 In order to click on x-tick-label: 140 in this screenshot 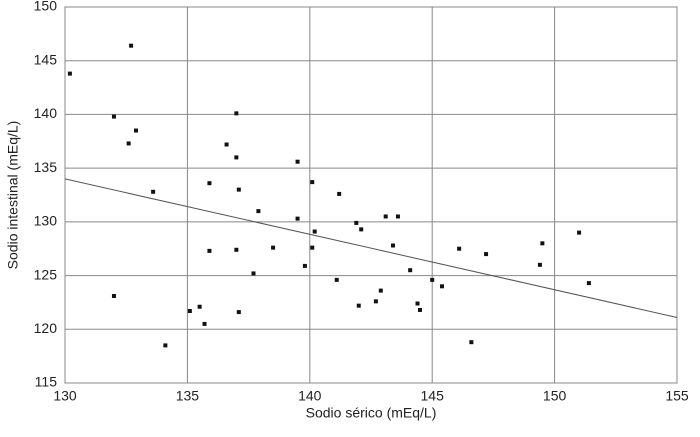, I will do `click(310, 396)`.